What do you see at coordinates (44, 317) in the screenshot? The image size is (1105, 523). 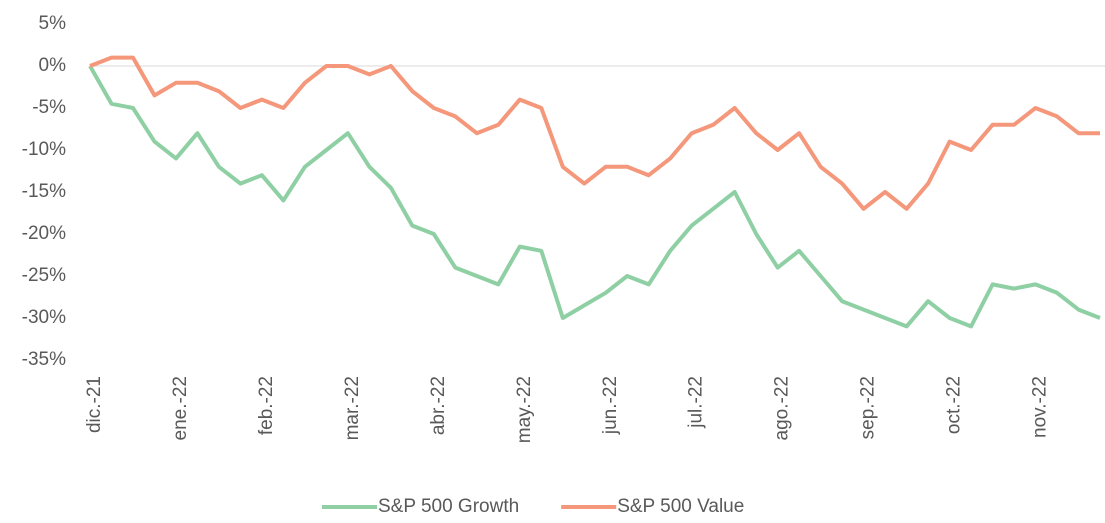 I see `y-tick-label: -30%` at bounding box center [44, 317].